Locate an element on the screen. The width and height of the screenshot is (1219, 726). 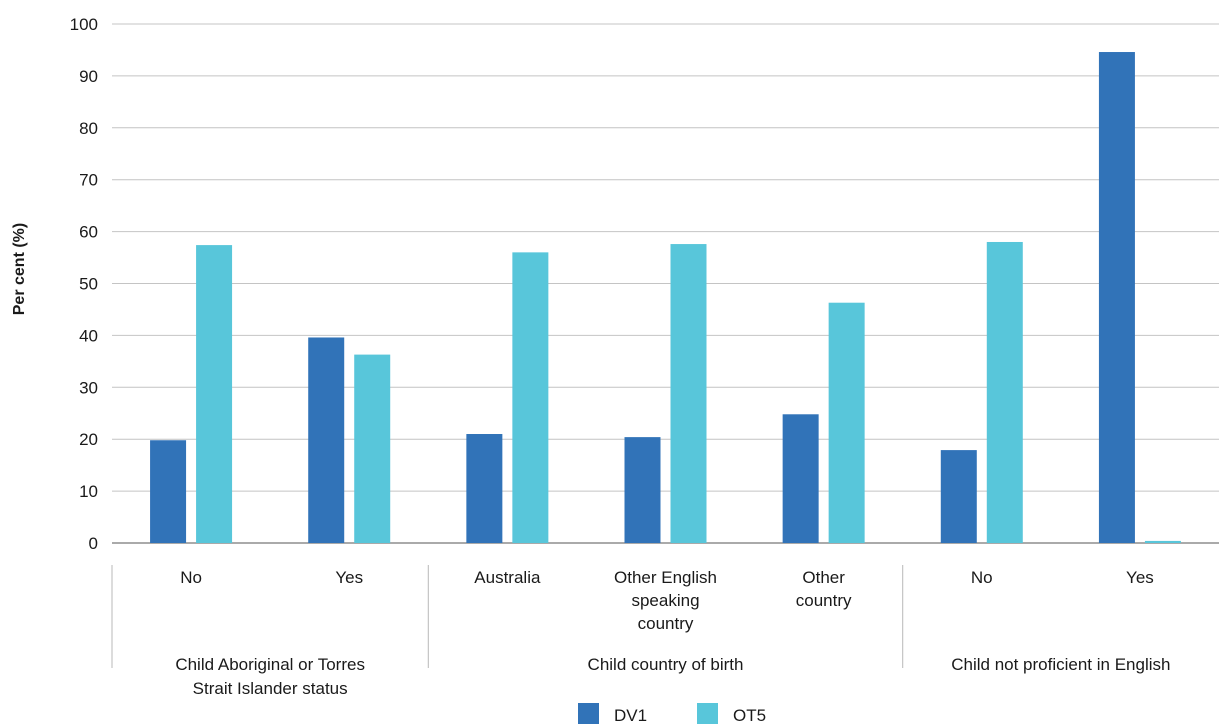
y-axis-label: Per cent (%) is located at coordinates (19, 269).